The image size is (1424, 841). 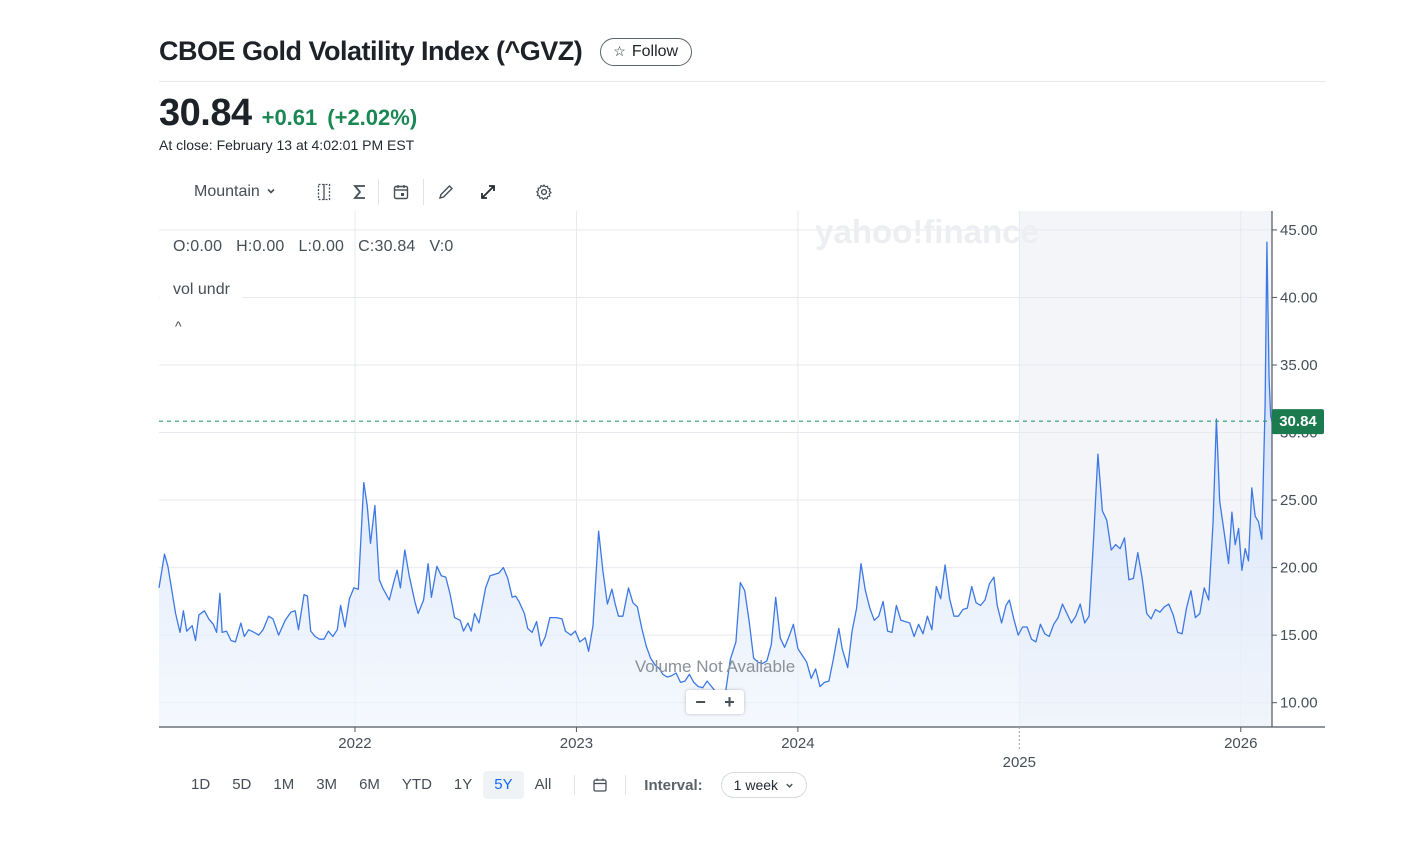 I want to click on compare-icon, so click(x=324, y=192).